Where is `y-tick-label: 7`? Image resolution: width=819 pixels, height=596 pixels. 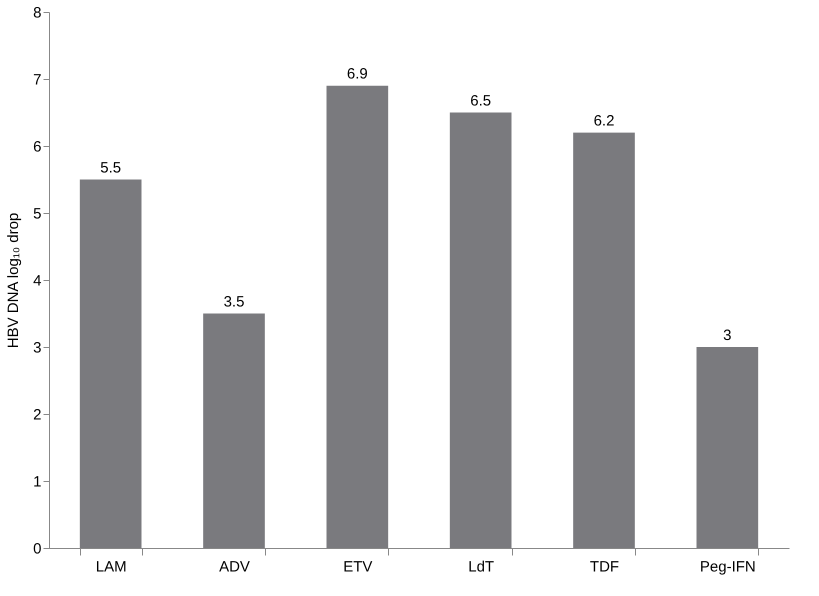
y-tick-label: 7 is located at coordinates (37, 80).